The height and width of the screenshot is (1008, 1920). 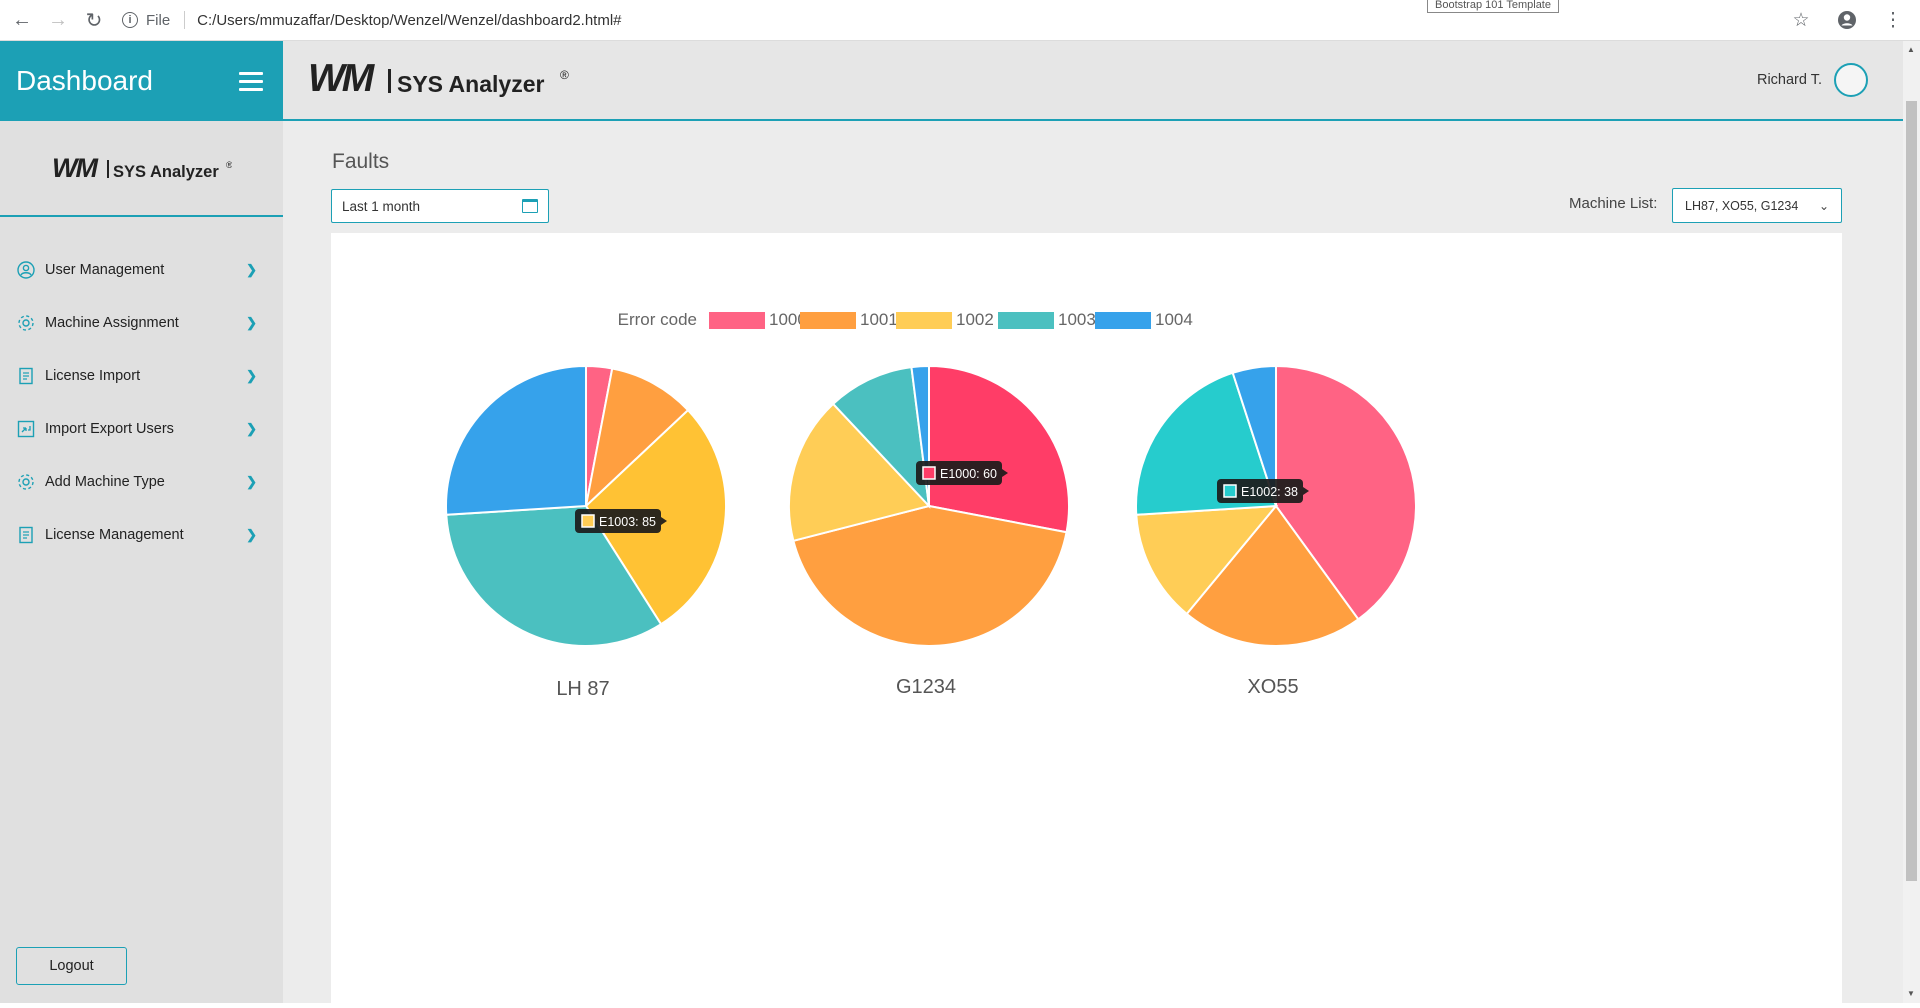 What do you see at coordinates (130, 20) in the screenshot?
I see `info-icon: i` at bounding box center [130, 20].